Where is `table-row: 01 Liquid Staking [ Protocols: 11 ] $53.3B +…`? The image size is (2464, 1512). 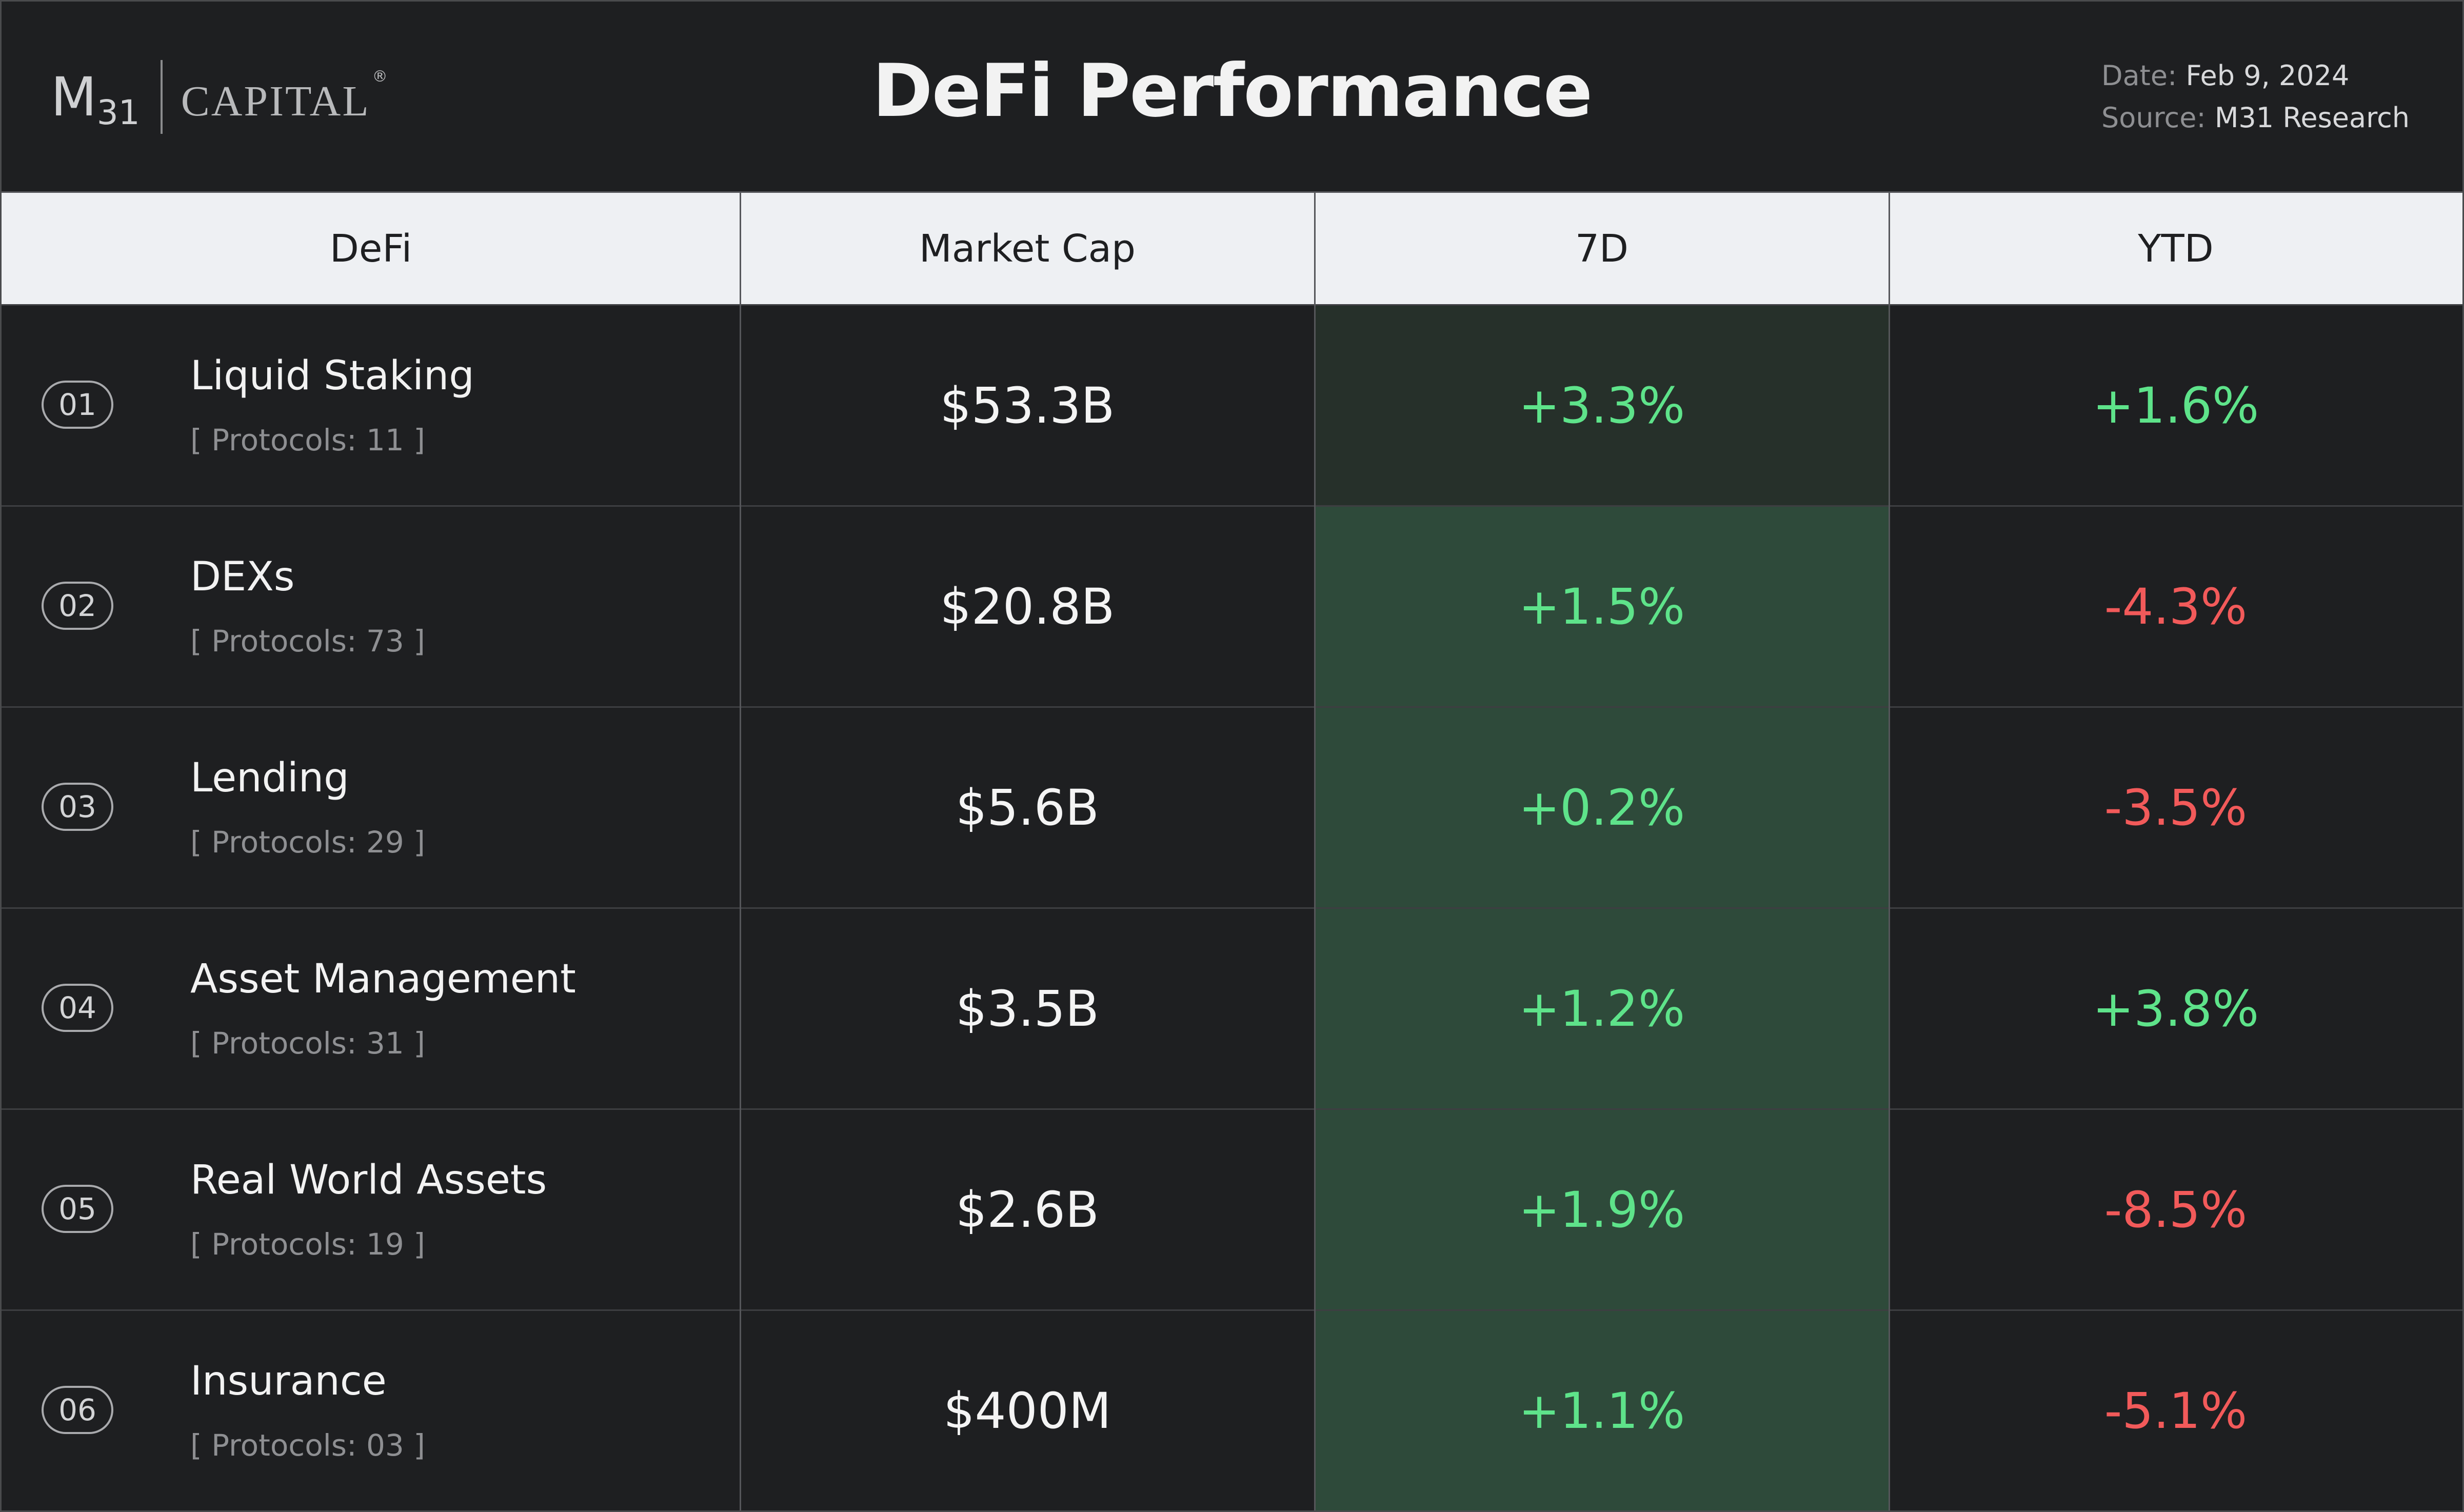 table-row: 01 Liquid Staking [ Protocols: 11 ] $53.3B +… is located at coordinates (1232, 404).